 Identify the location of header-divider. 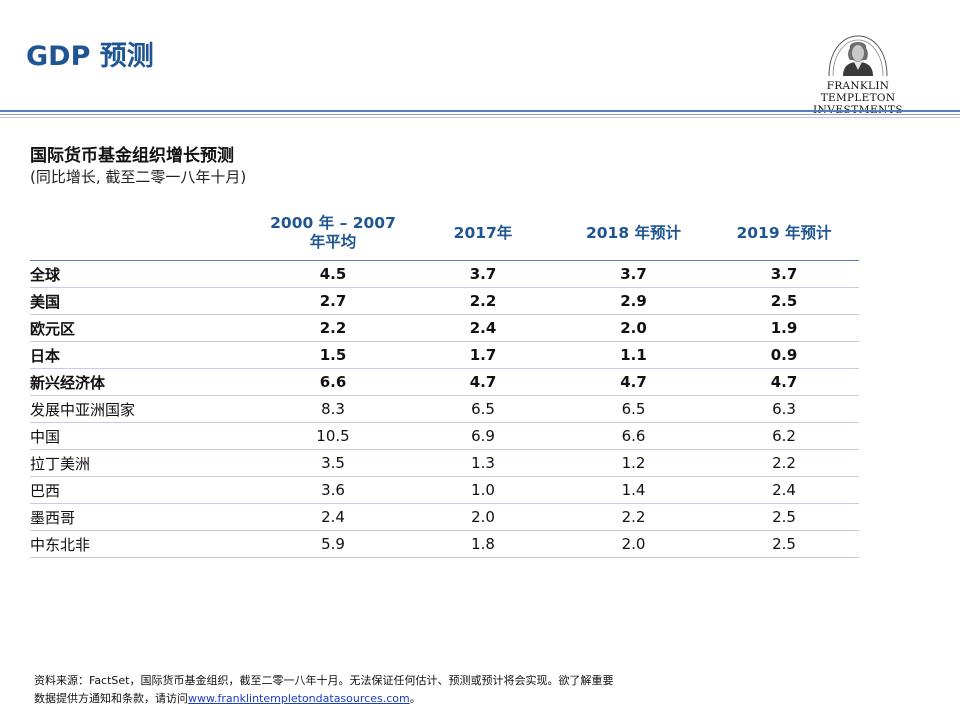
(480, 111).